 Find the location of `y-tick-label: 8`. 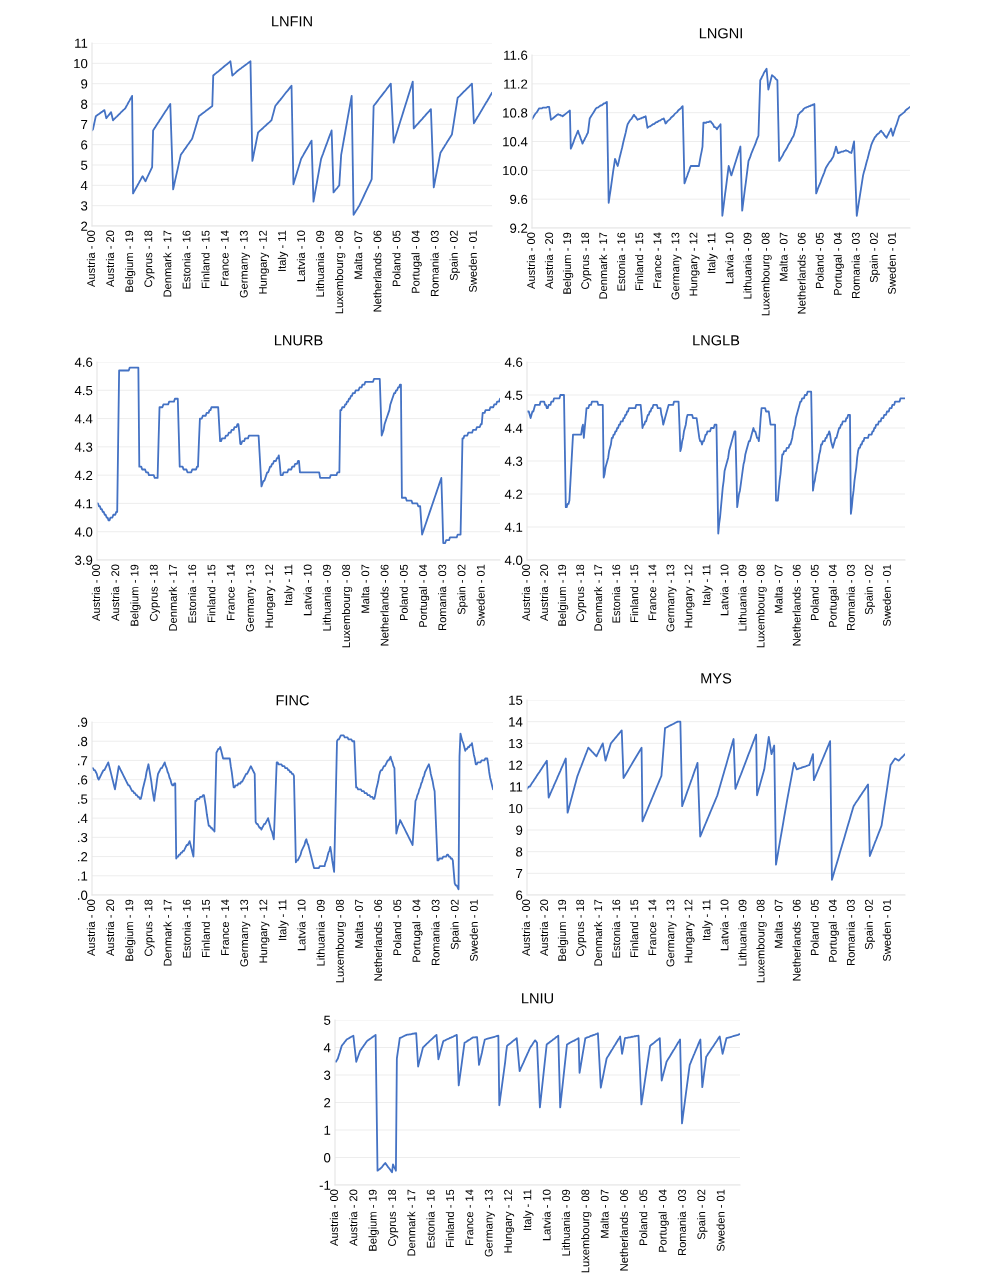

y-tick-label: 8 is located at coordinates (519, 852).